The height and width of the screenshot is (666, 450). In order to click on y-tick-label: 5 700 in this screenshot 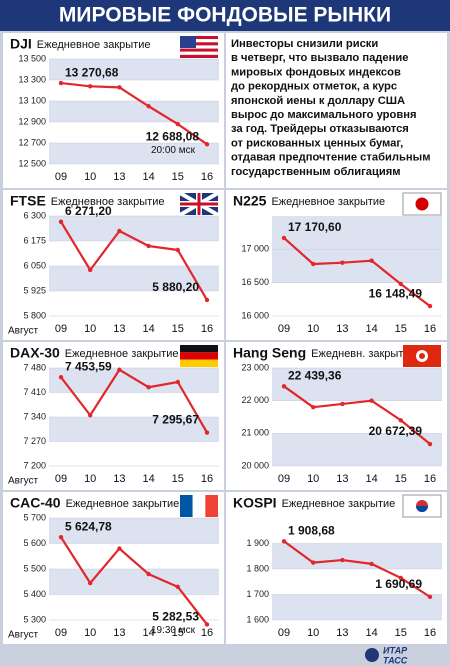, I will do `click(34, 517)`.